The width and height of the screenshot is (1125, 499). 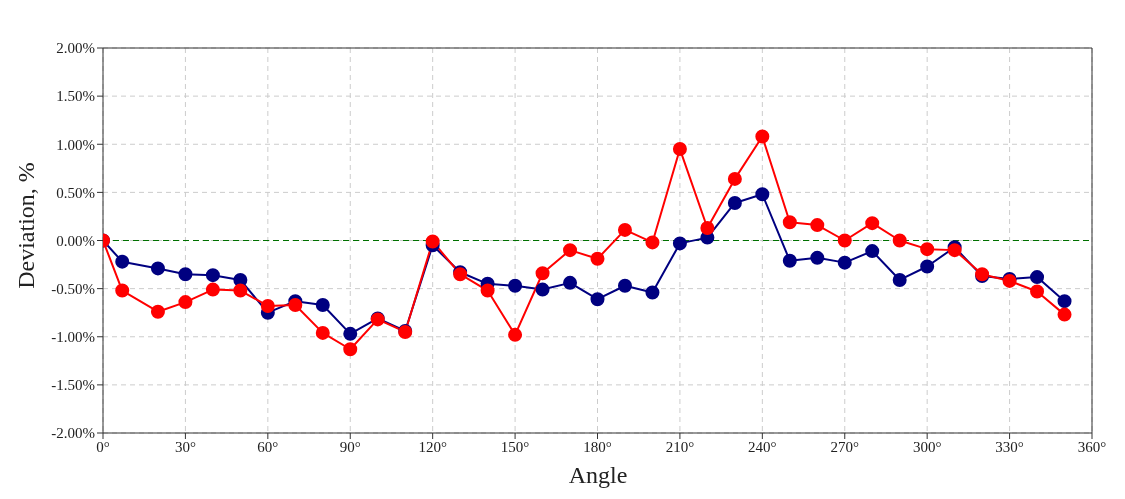 I want to click on y-tick-label: 2.00%, so click(x=75, y=48).